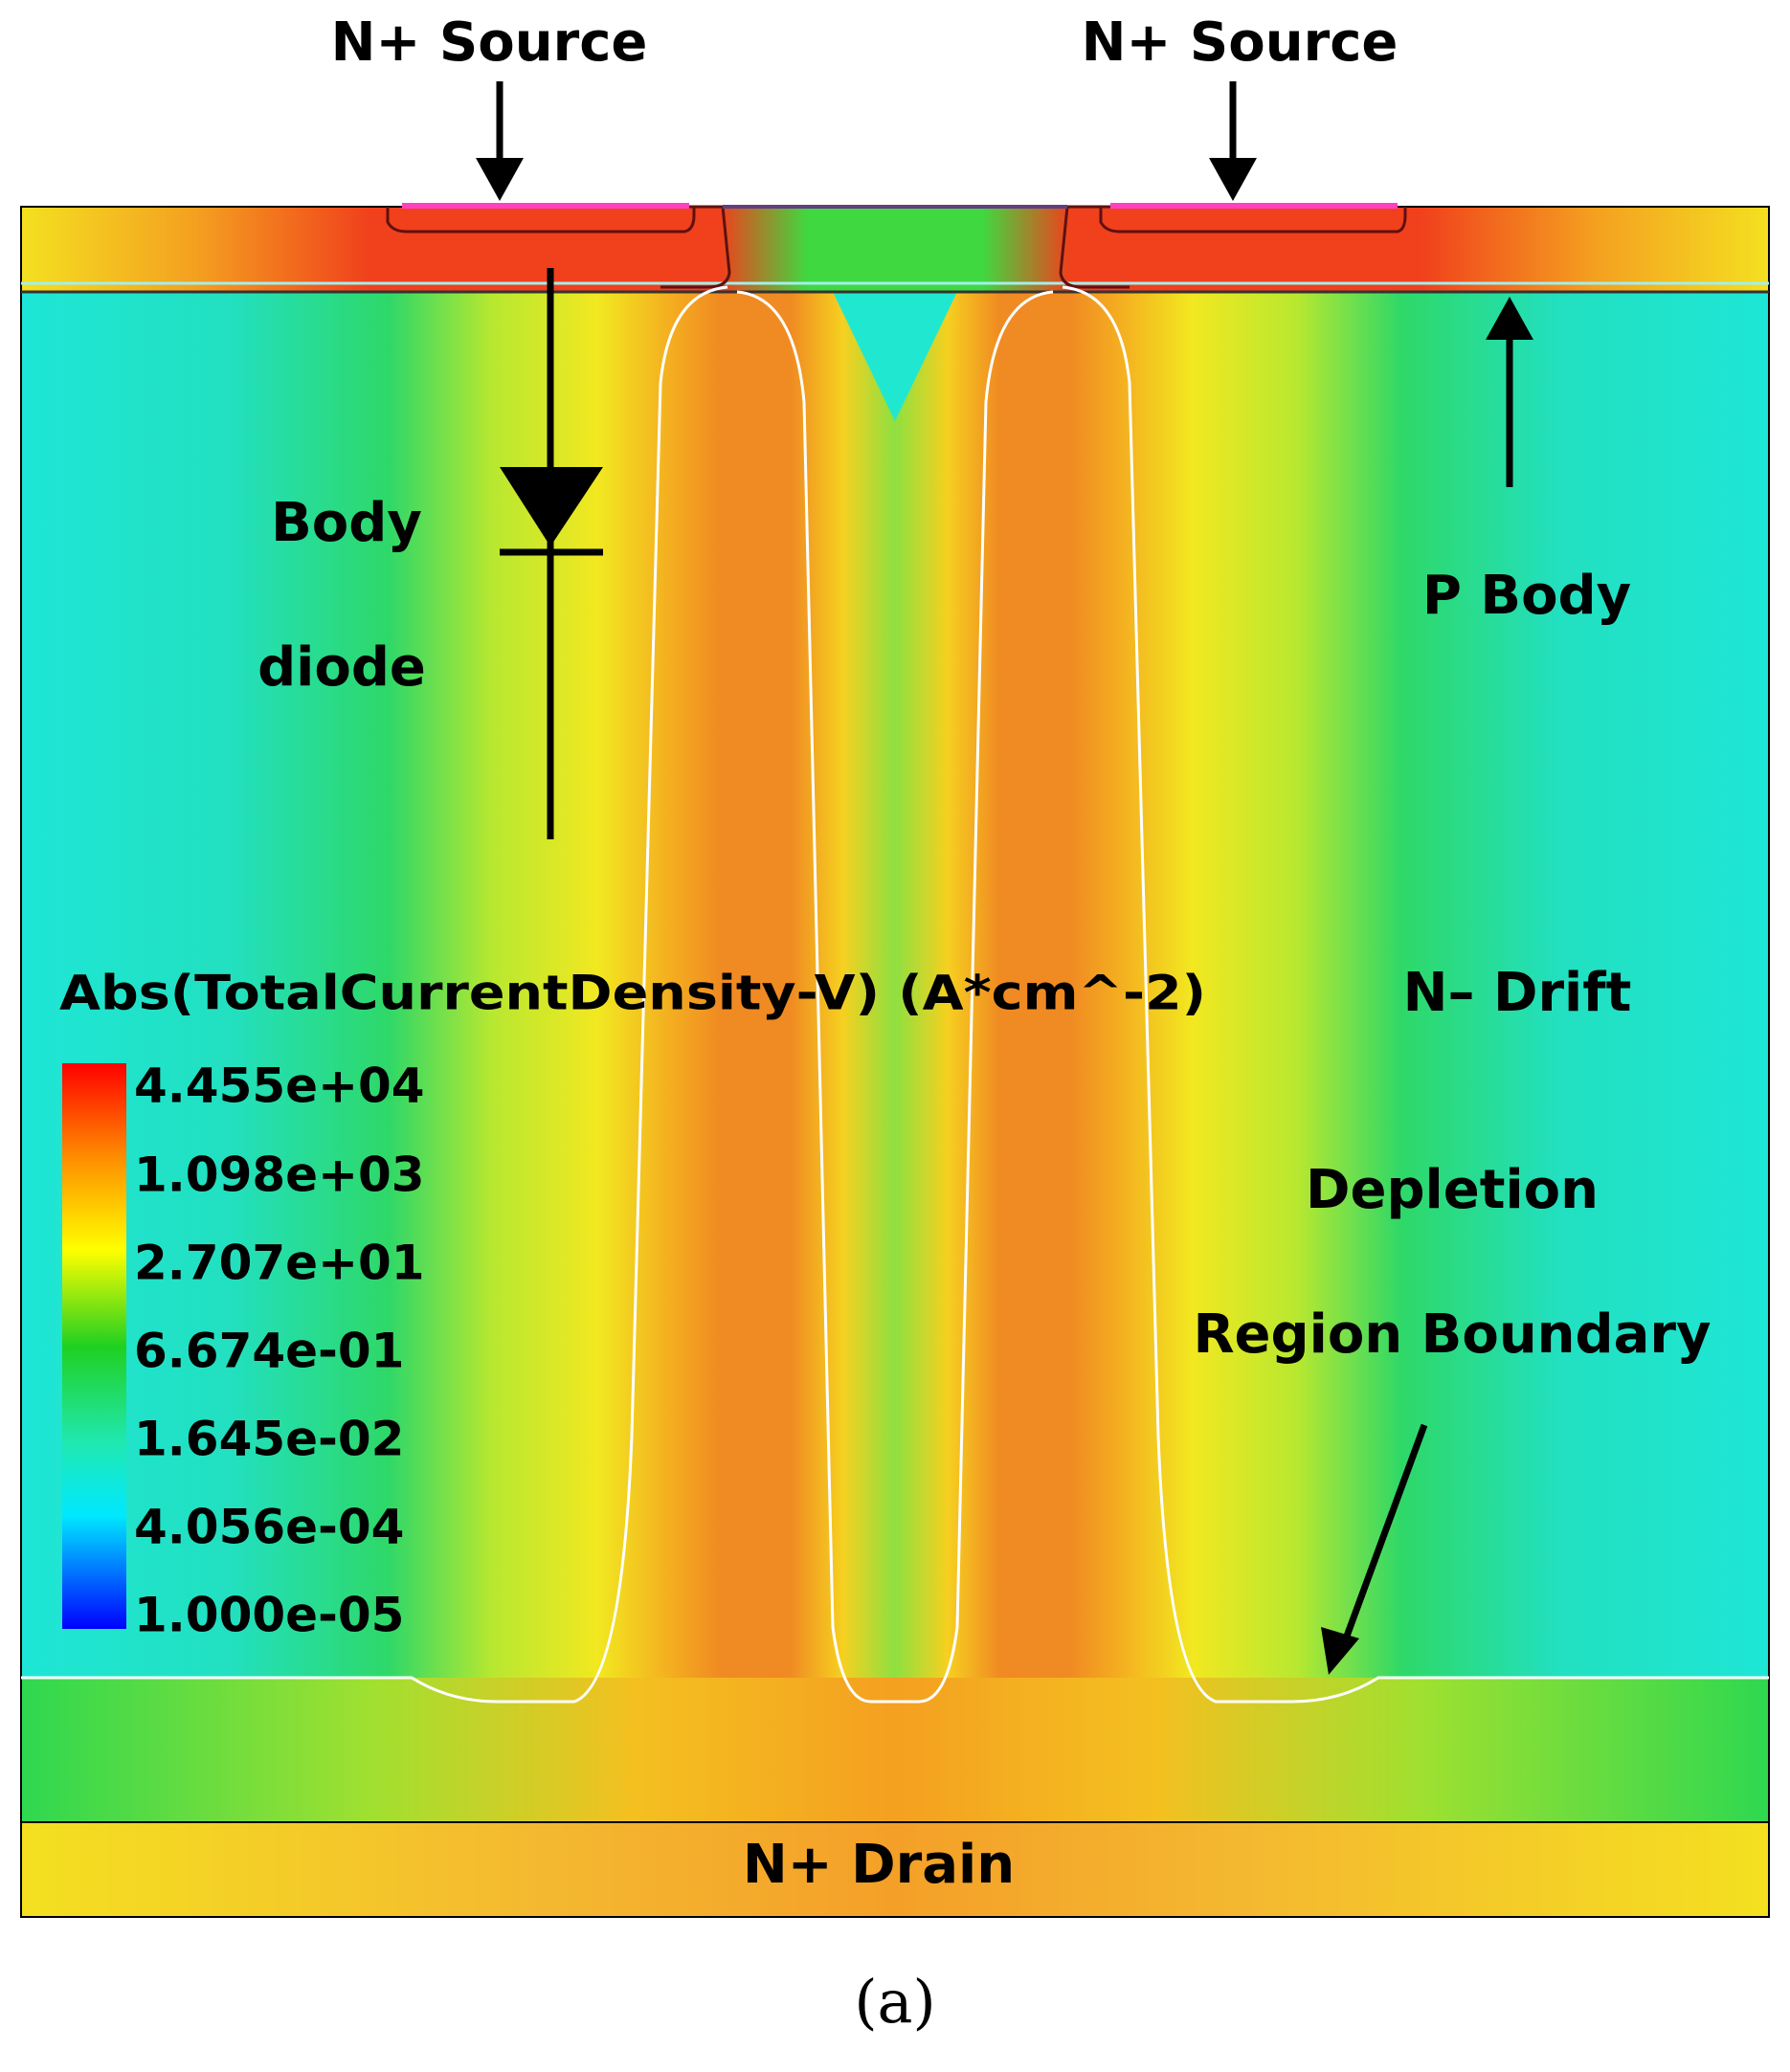 The height and width of the screenshot is (2072, 1790). I want to click on legend-tick: 1.000e-05, so click(269, 1616).